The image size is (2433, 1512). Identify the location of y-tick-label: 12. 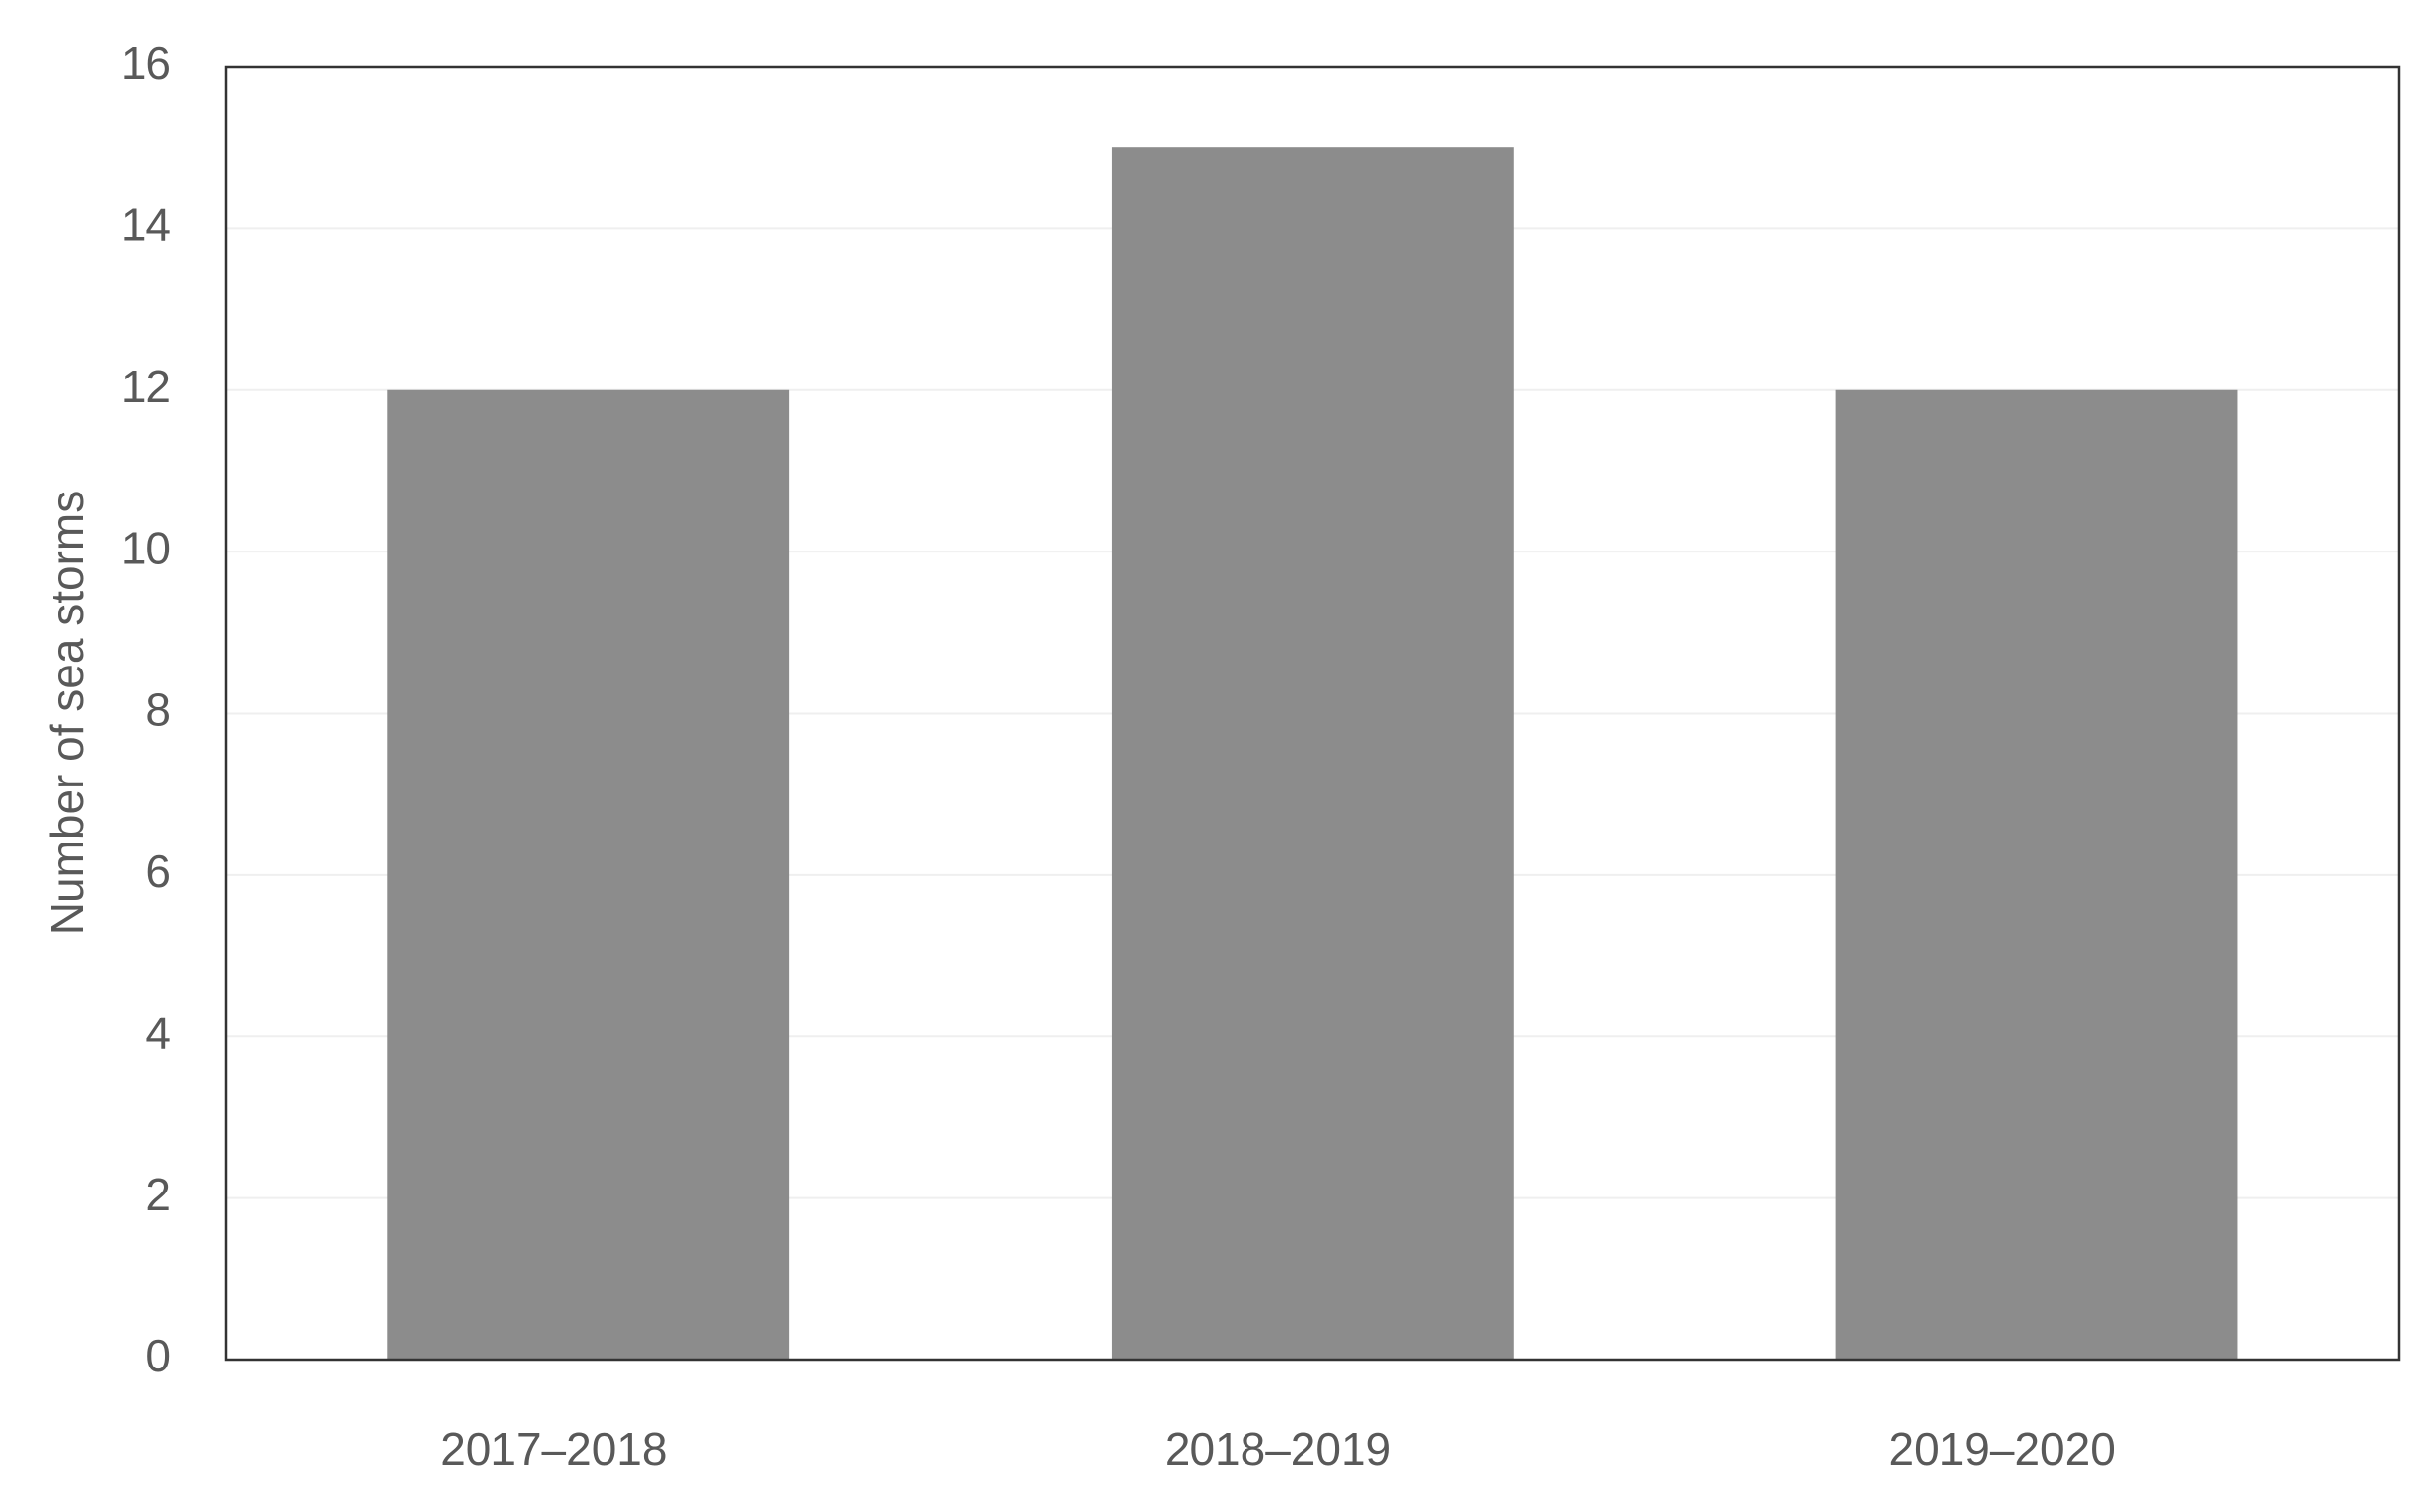
(146, 386).